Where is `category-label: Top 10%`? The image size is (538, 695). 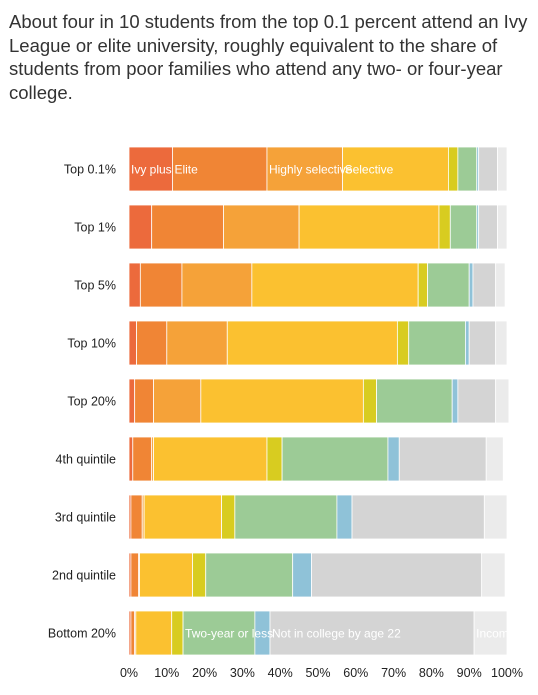
category-label: Top 10% is located at coordinates (91, 344).